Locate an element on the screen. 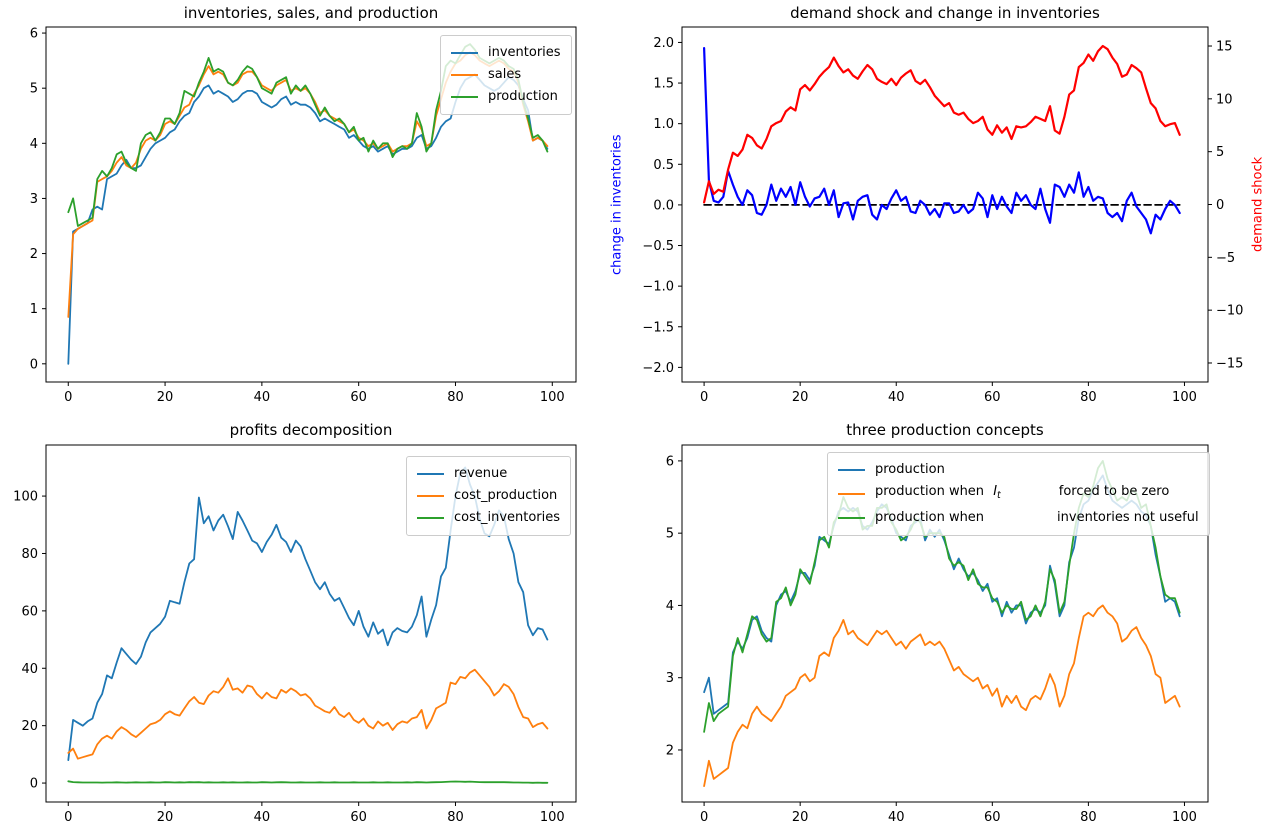 This screenshot has height=834, width=1277. y2-tick-label: −10 is located at coordinates (1229, 311).